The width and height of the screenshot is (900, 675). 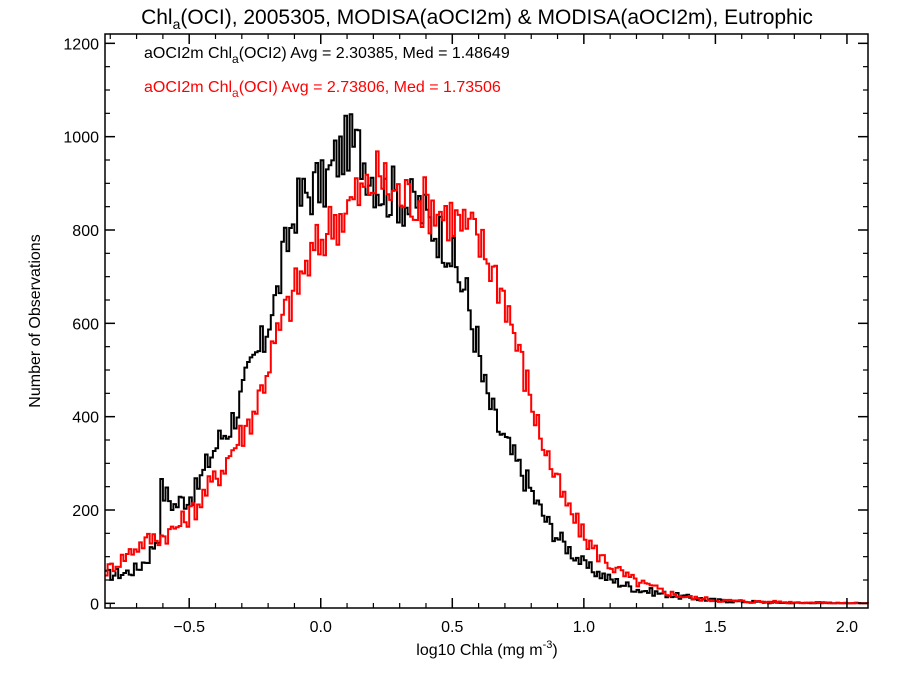 What do you see at coordinates (81, 138) in the screenshot?
I see `y-tick-label: 1000` at bounding box center [81, 138].